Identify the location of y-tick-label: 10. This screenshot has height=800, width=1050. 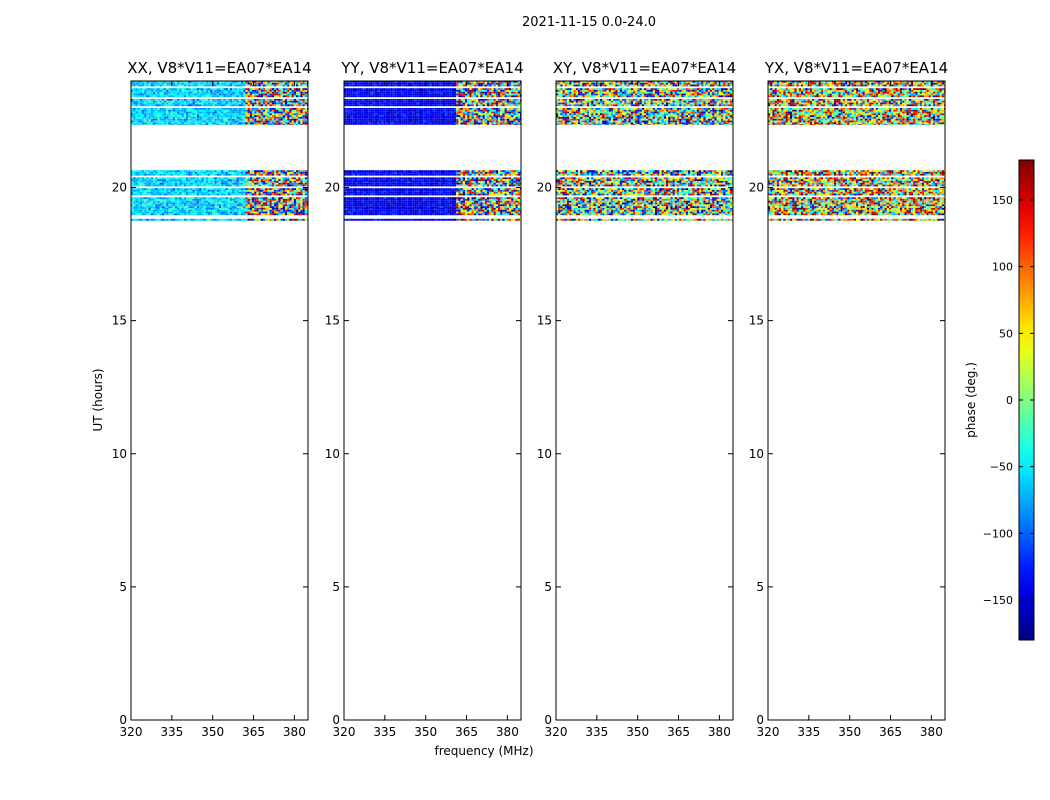
(119, 454).